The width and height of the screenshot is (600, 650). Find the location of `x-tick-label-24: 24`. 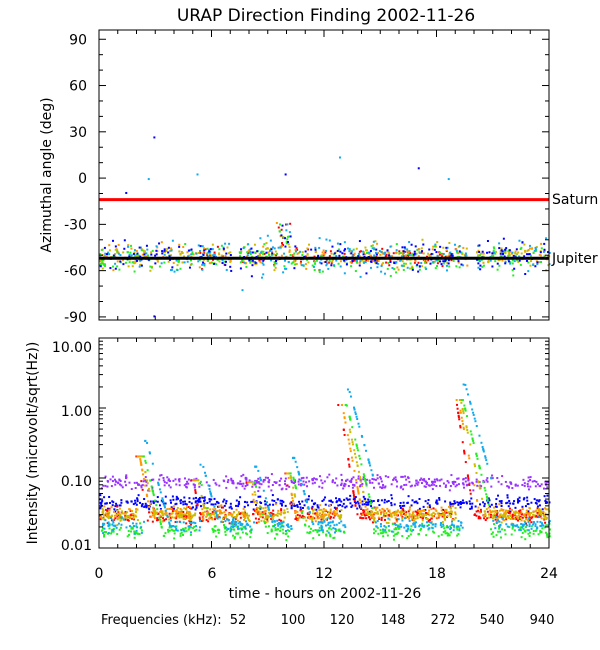

x-tick-label-24: 24 is located at coordinates (549, 574).